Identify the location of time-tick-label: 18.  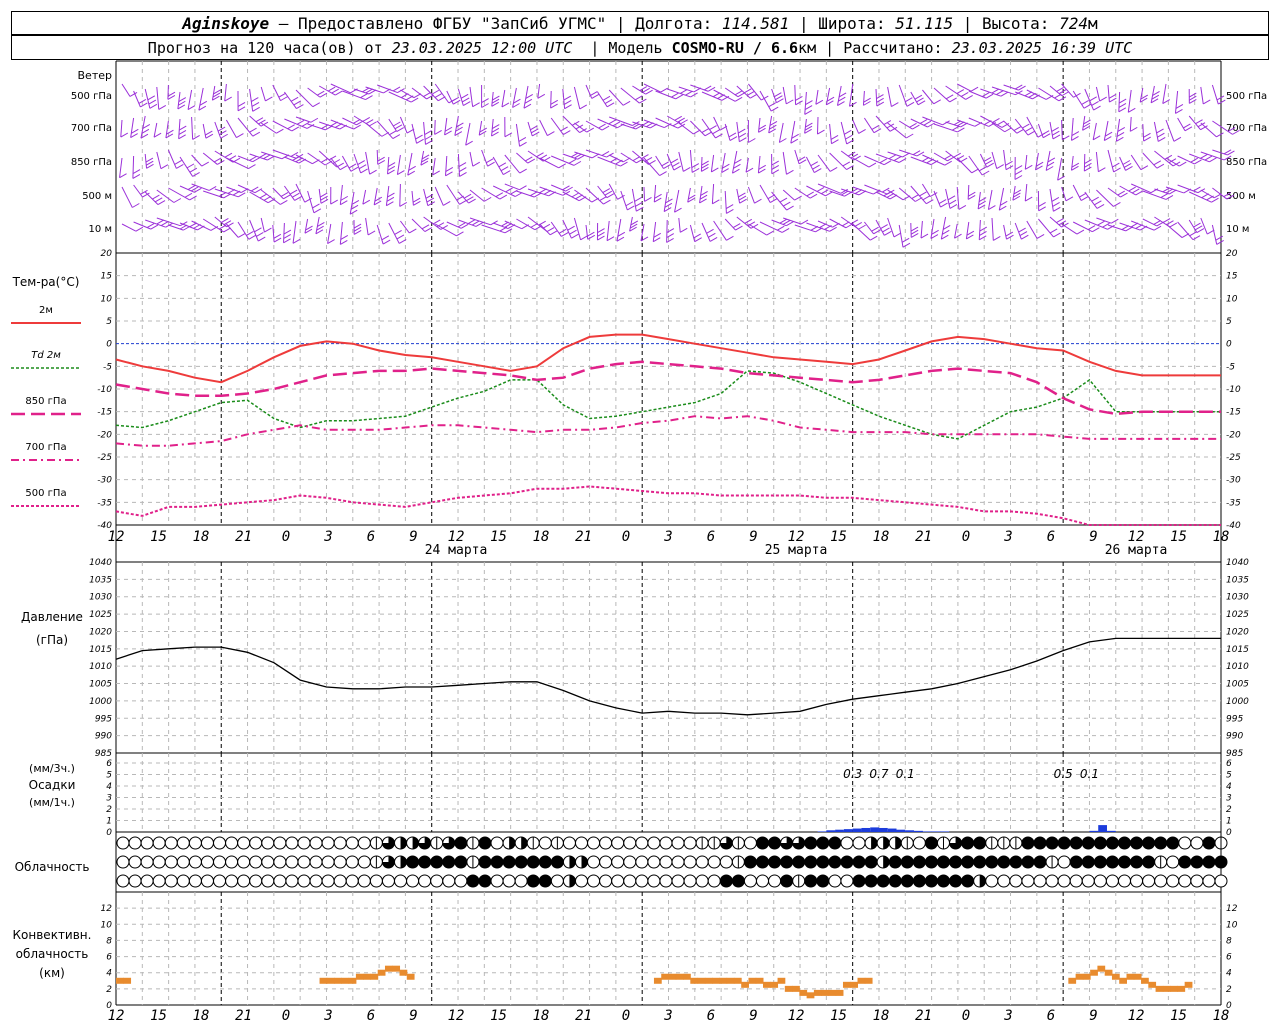
(881, 537).